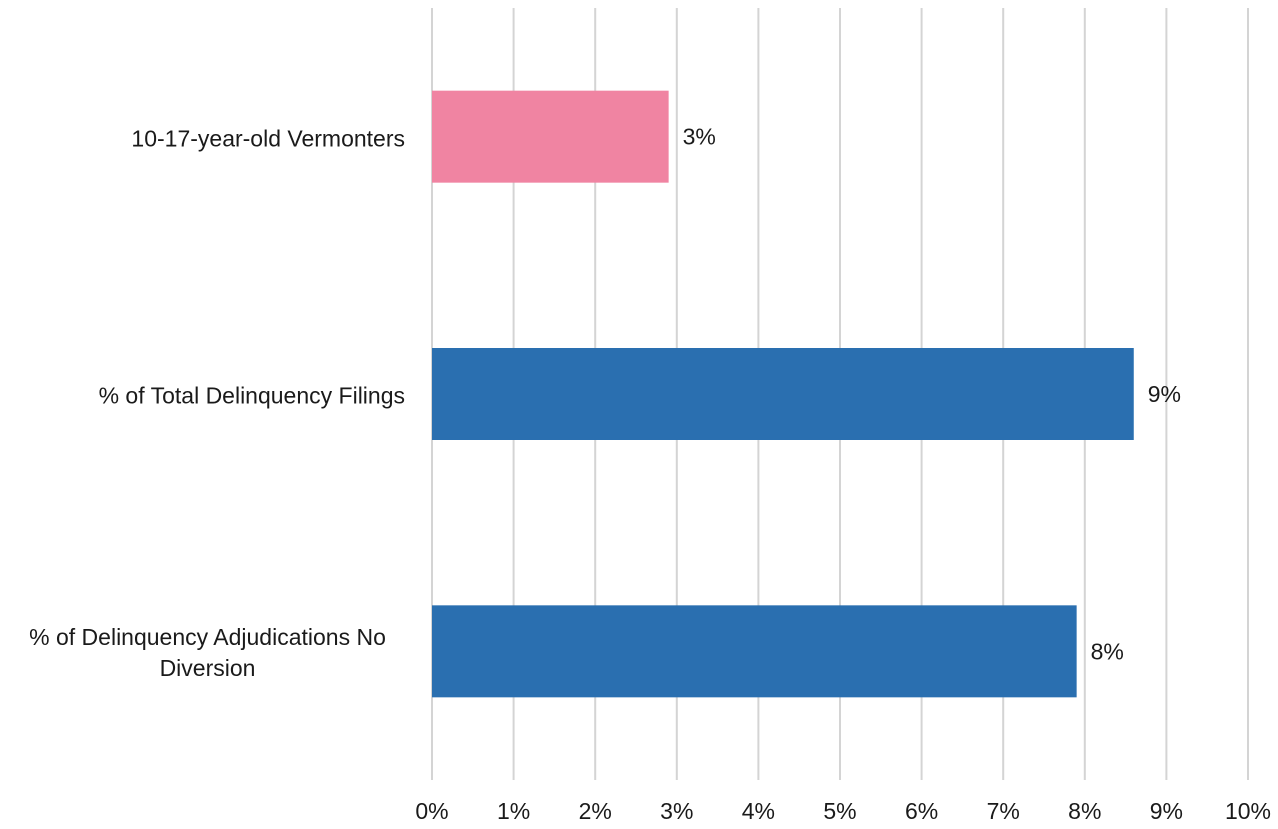 The image size is (1278, 829). What do you see at coordinates (758, 811) in the screenshot?
I see `x-tick-label: 4%` at bounding box center [758, 811].